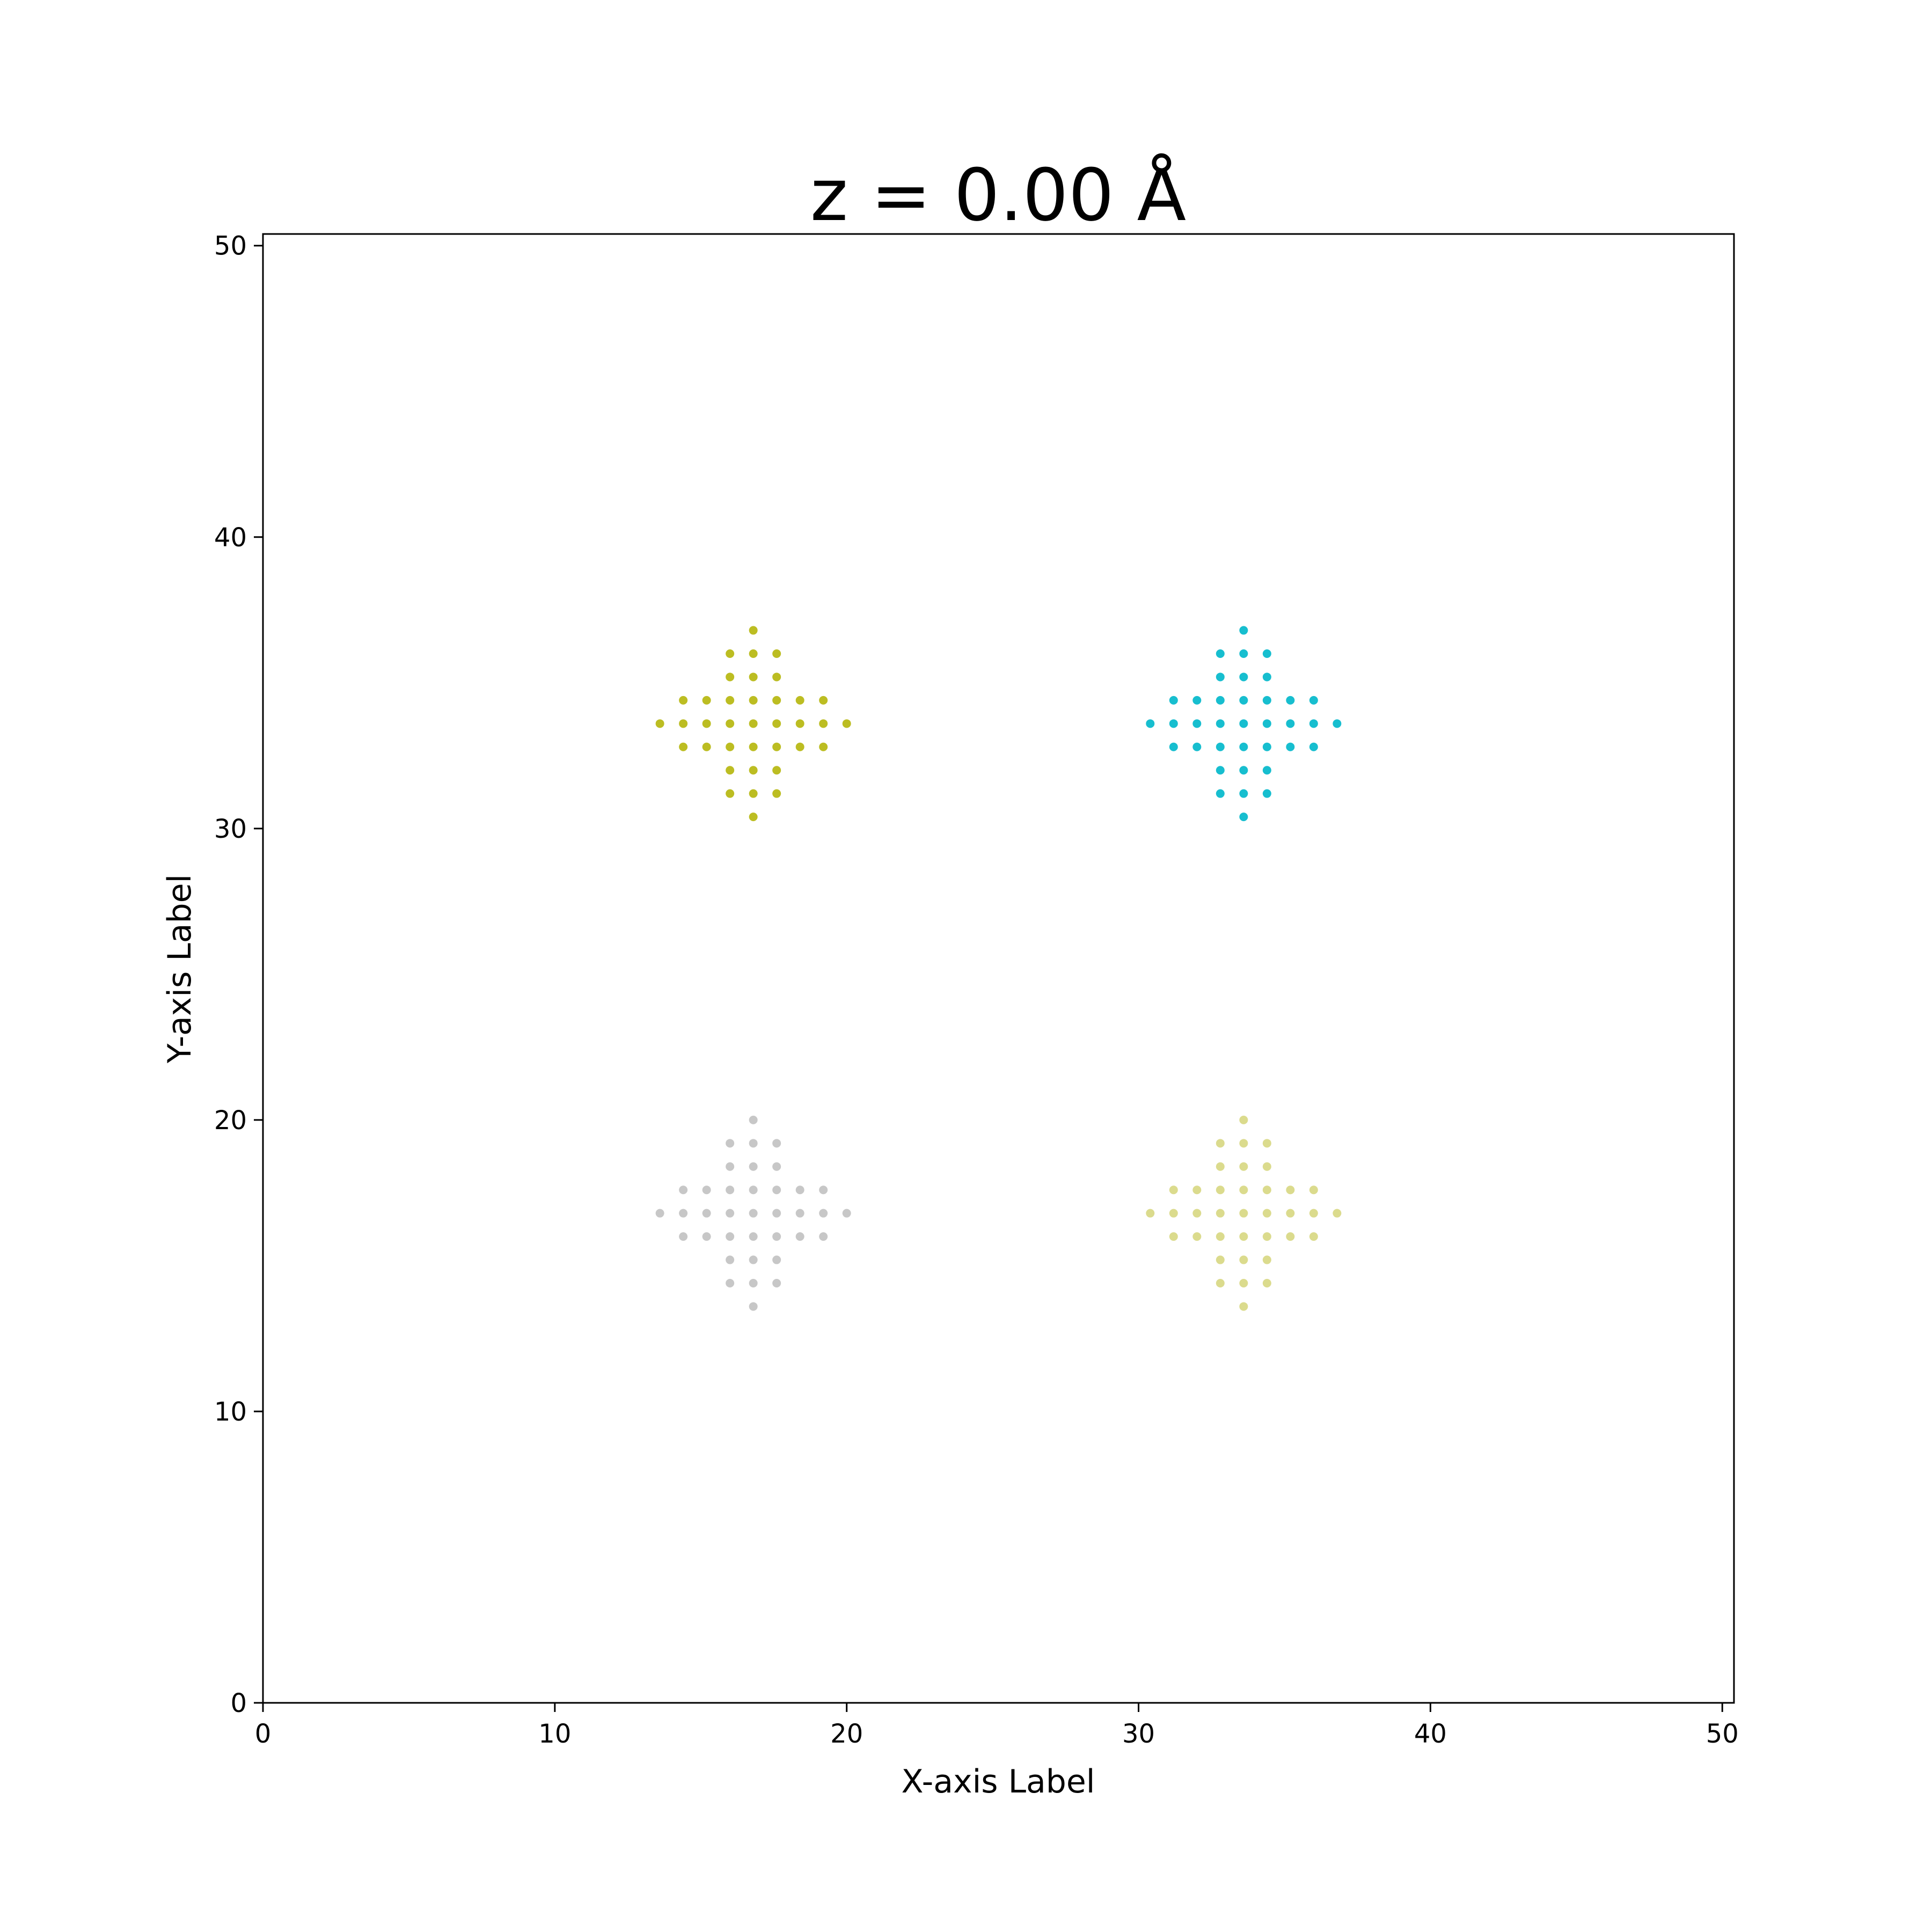 Image resolution: width=1932 pixels, height=1932 pixels. What do you see at coordinates (1430, 1734) in the screenshot?
I see `x-tick-label: 40` at bounding box center [1430, 1734].